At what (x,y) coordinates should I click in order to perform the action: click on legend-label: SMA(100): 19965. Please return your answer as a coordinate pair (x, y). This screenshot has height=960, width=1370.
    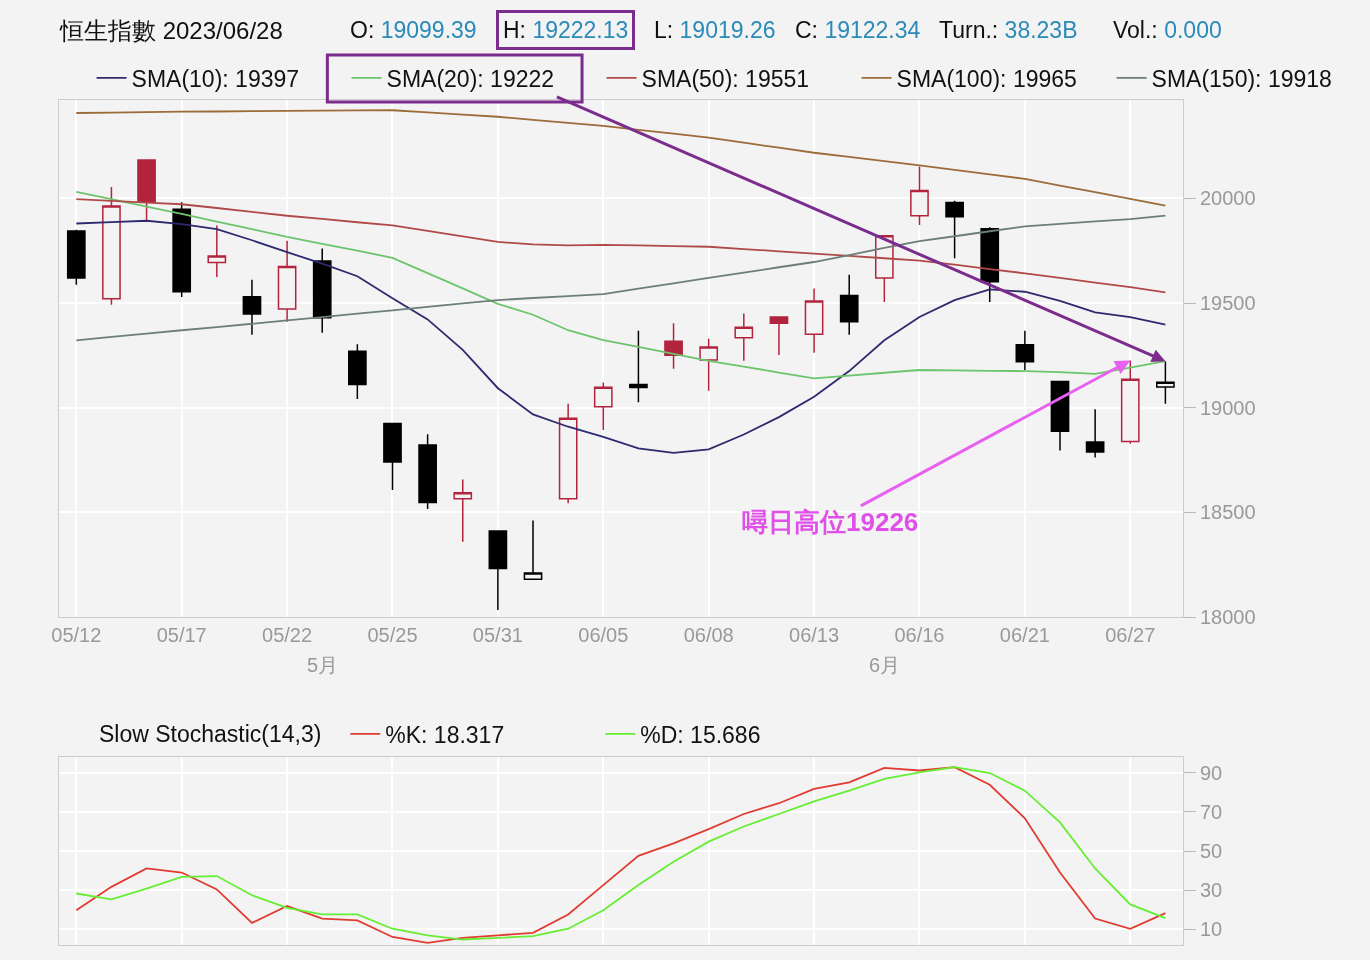
    Looking at the image, I should click on (986, 78).